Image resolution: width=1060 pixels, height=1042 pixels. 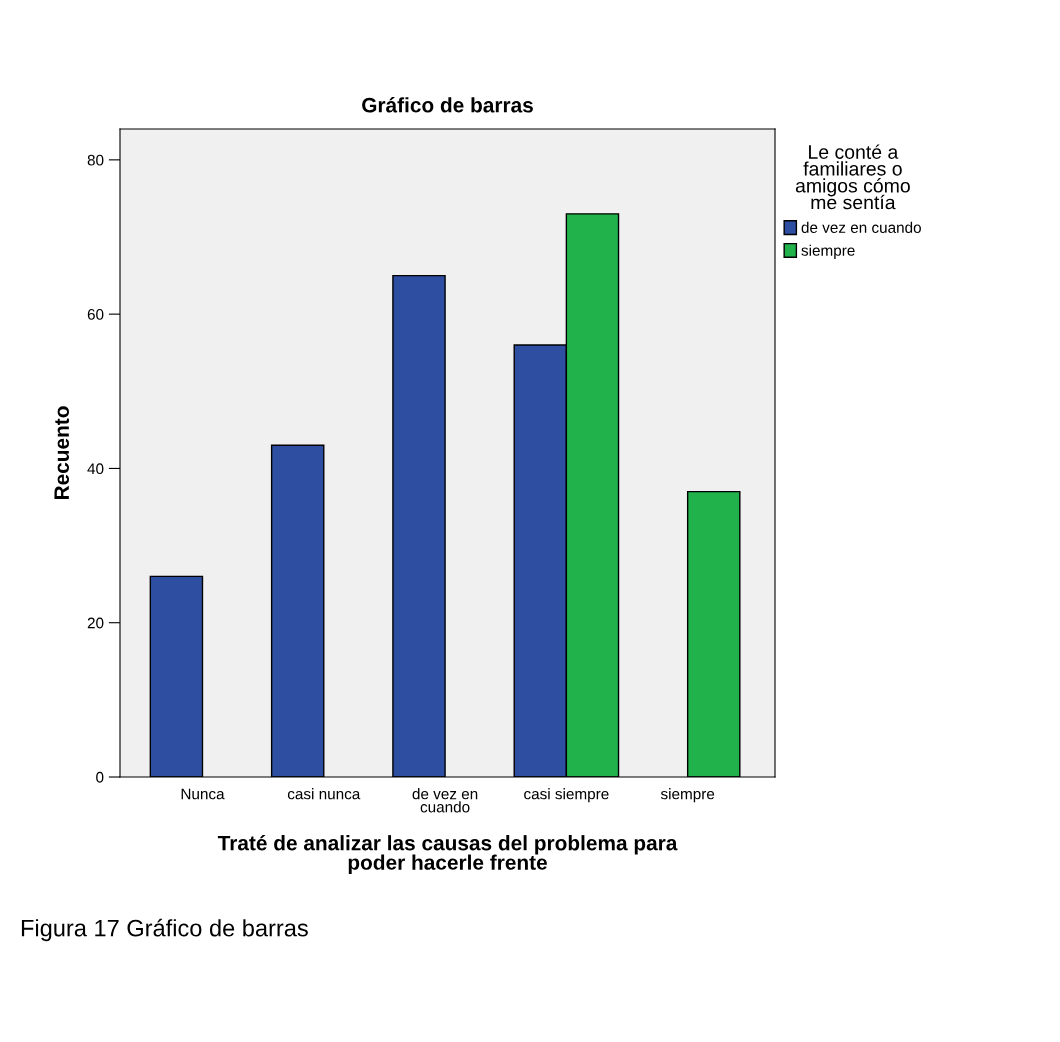 I want to click on x-tick-label: casi siempre, so click(x=566, y=795).